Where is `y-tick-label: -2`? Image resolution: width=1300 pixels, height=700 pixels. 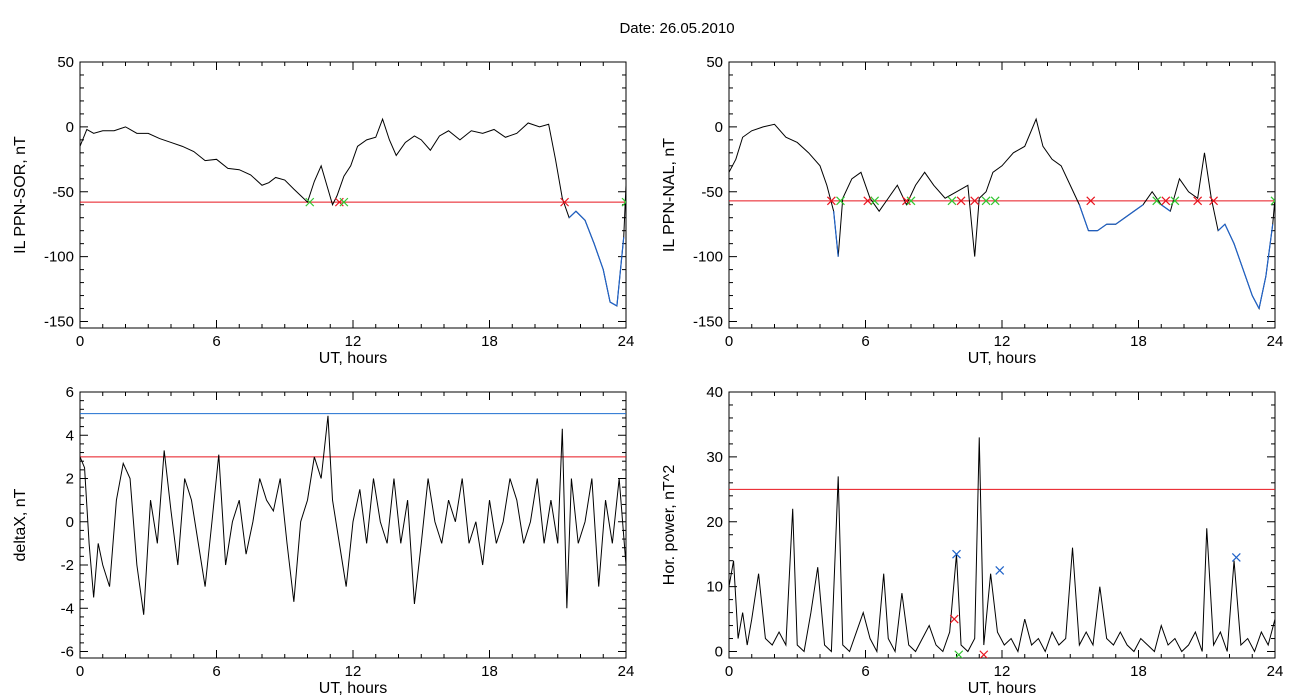
y-tick-label: -2 is located at coordinates (67, 565).